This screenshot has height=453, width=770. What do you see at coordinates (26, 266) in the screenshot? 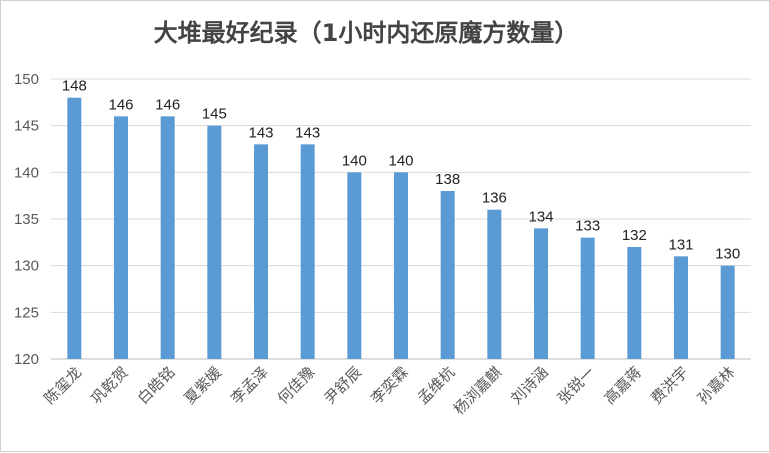
I see `y-tick-label: 130` at bounding box center [26, 266].